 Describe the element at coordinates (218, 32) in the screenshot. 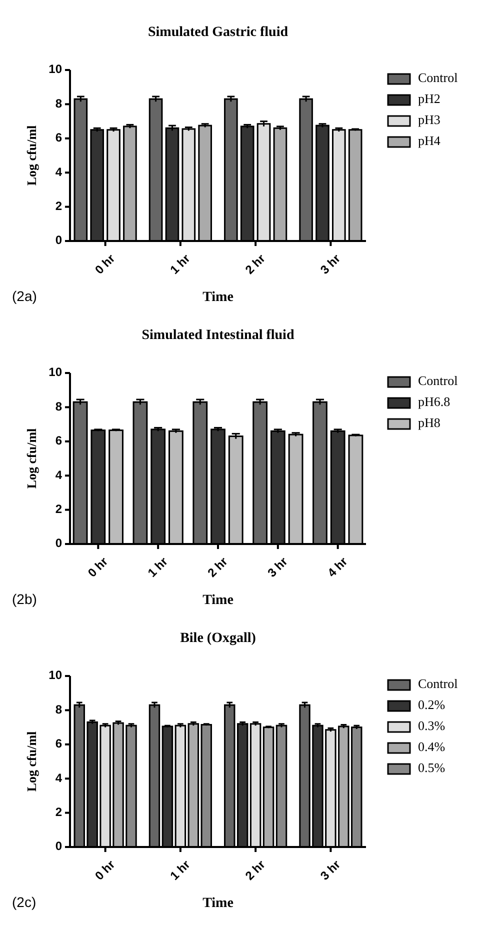

I see `chart-title: Simulated Gastric fluid` at that location.